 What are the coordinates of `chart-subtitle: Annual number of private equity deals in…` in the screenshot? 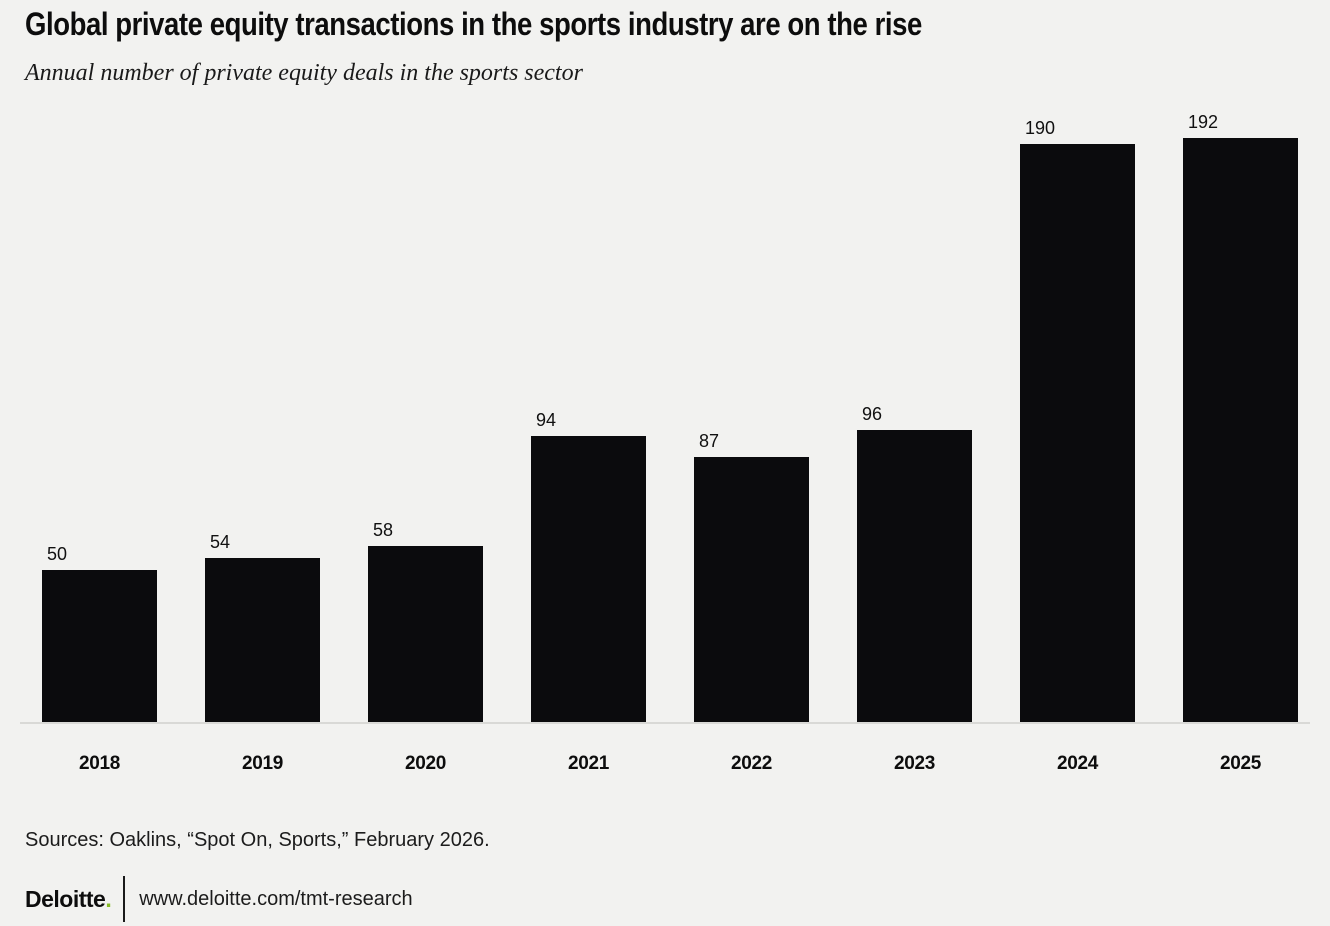 It's located at (304, 73).